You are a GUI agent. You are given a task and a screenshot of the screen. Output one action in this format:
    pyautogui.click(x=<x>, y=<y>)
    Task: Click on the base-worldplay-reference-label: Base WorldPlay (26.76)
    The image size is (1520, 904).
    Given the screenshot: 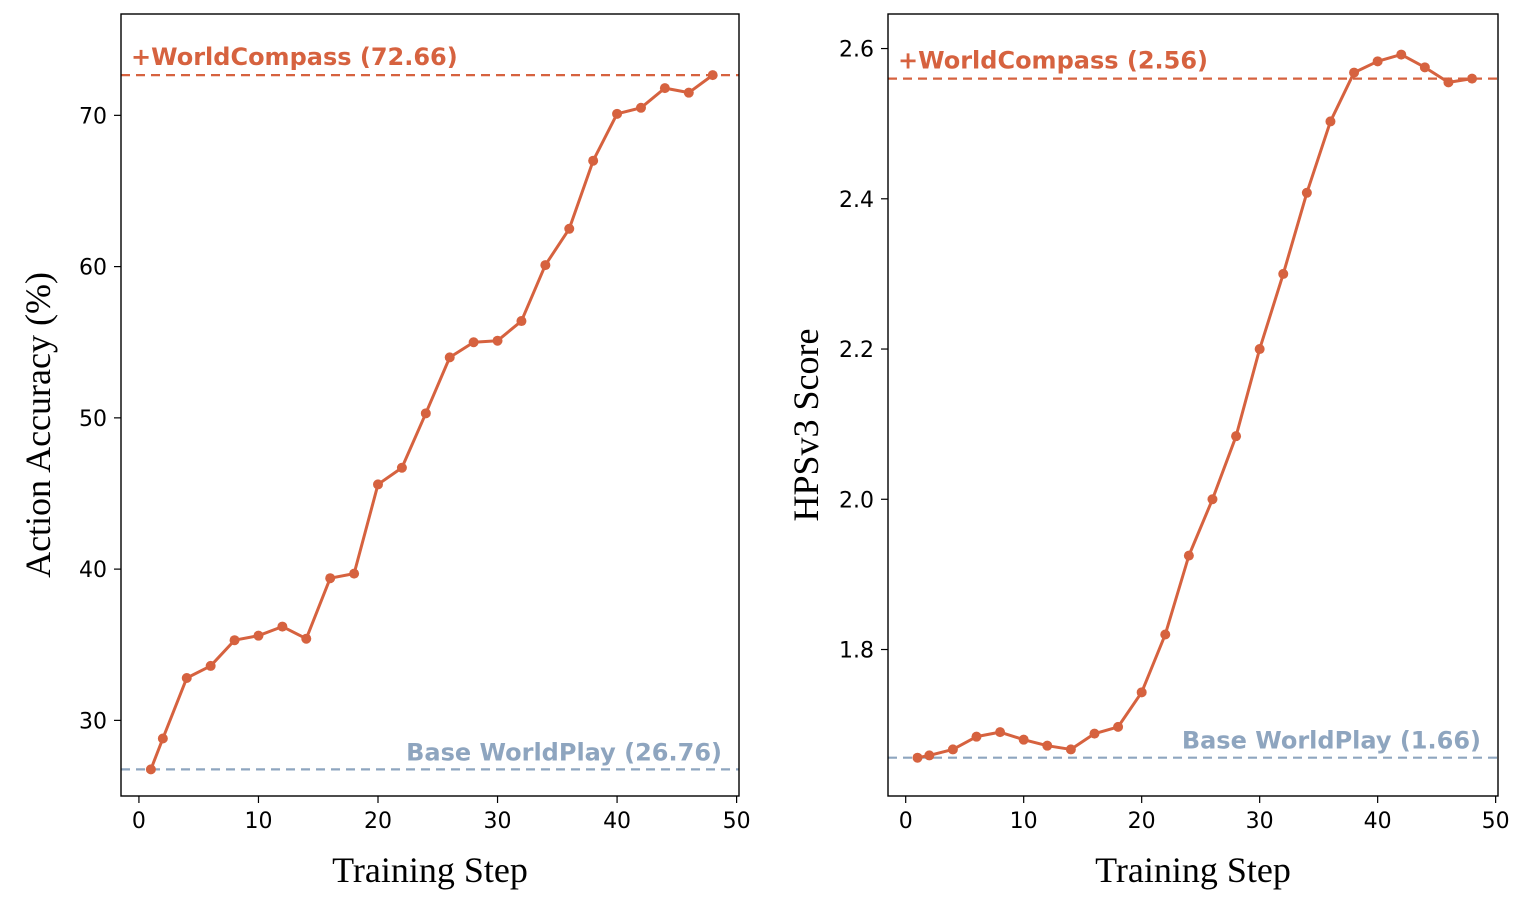 What is the action you would take?
    pyautogui.click(x=564, y=752)
    